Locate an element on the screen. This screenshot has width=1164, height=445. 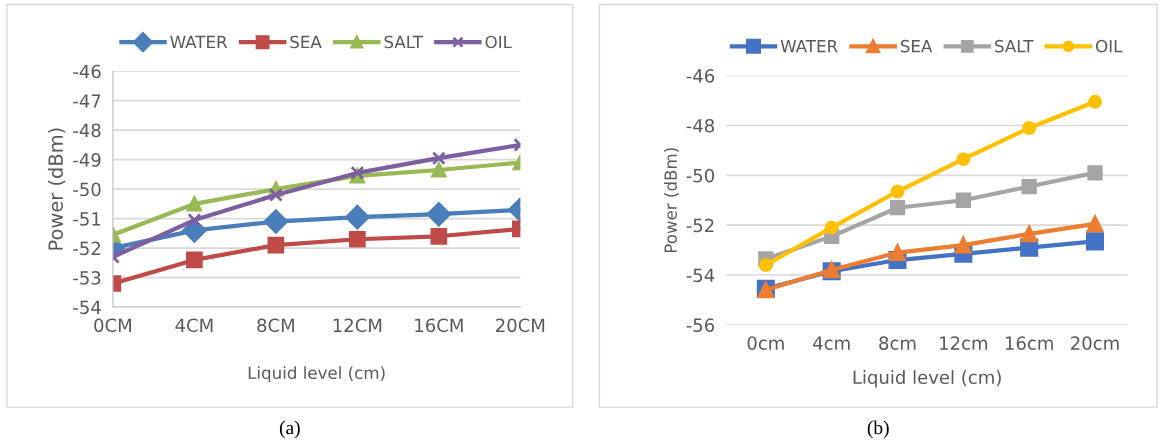
x-tick-label: 20CM is located at coordinates (520, 325).